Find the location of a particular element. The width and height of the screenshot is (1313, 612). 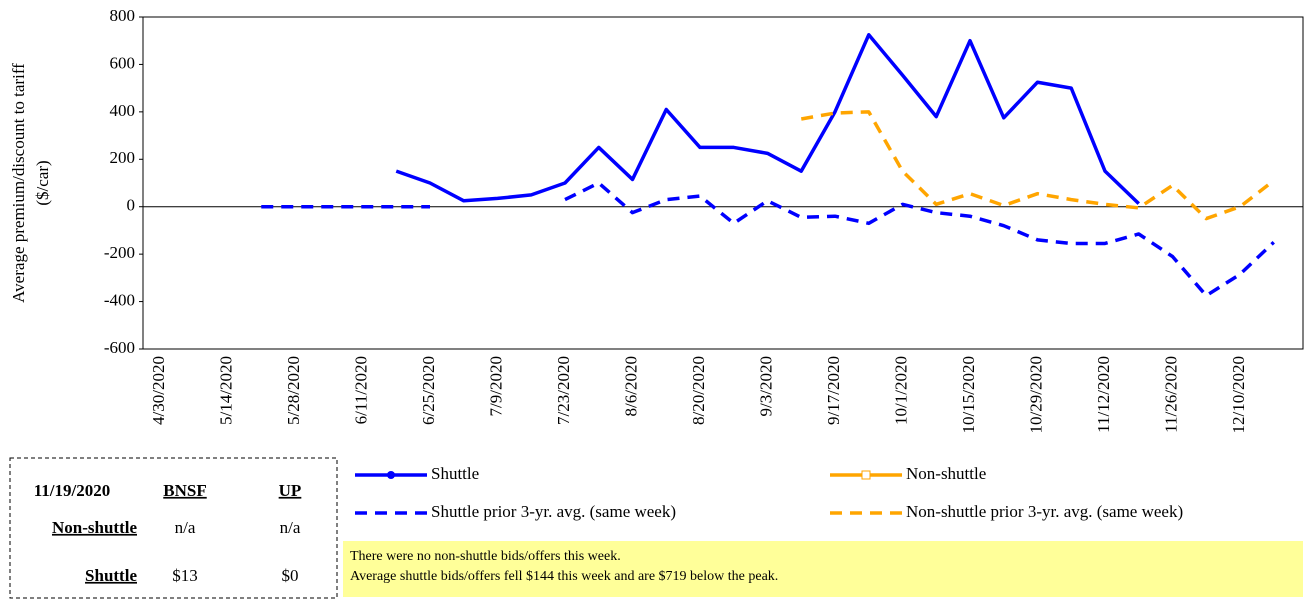

legend-label: Shuttle is located at coordinates (455, 473).